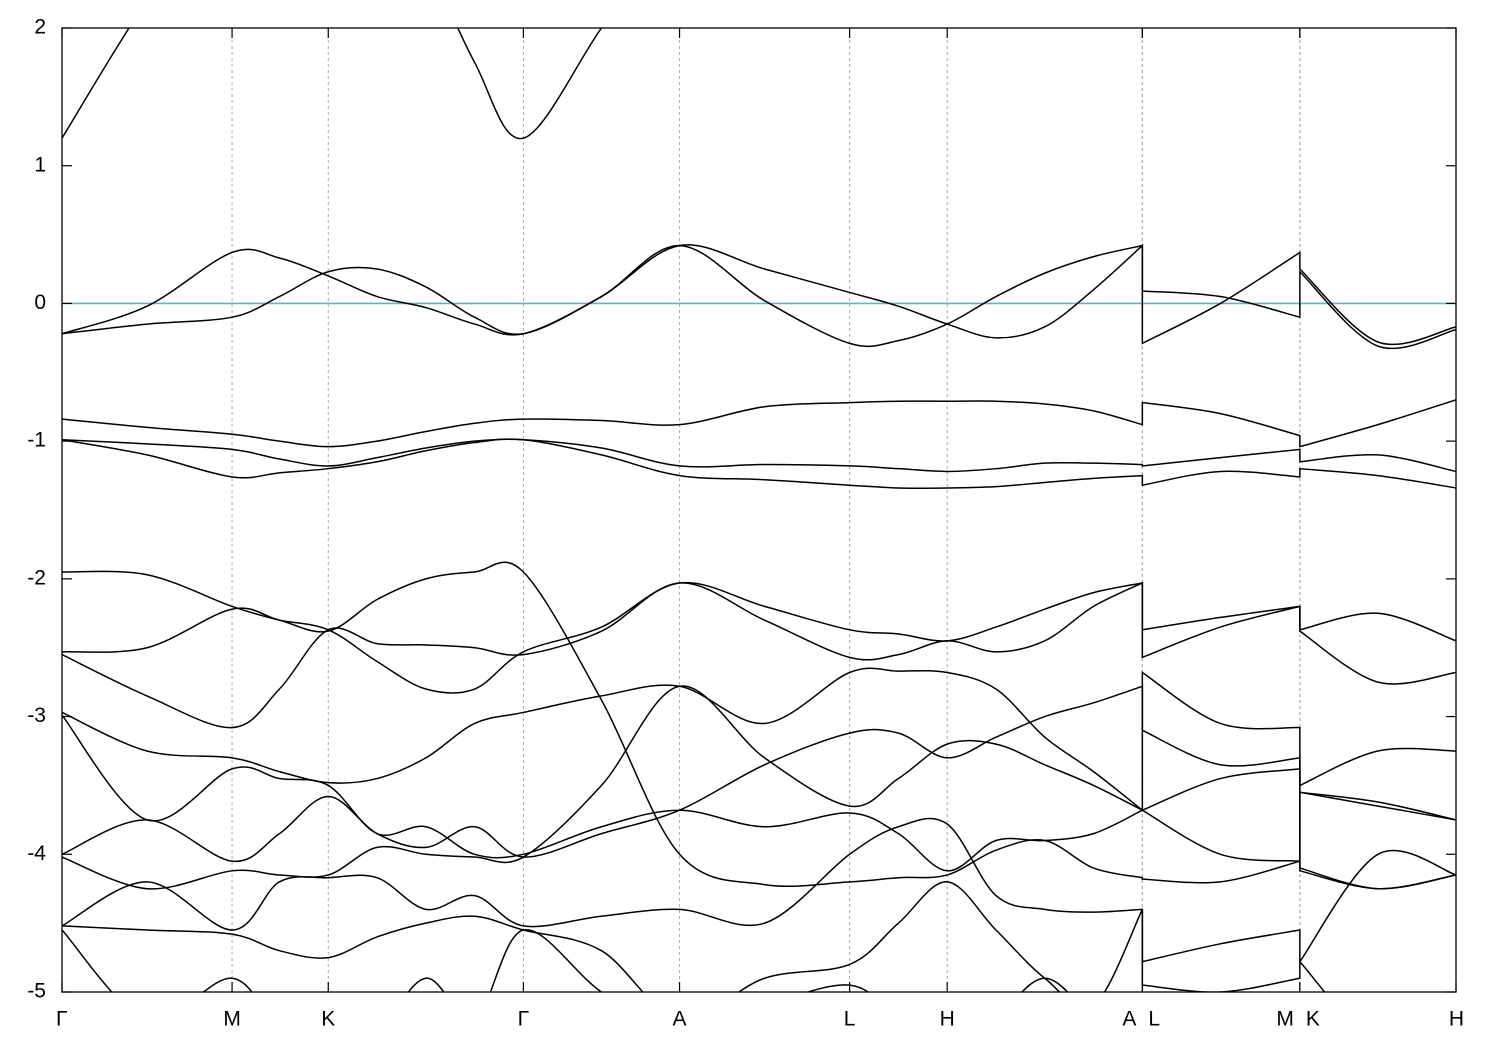 Image resolution: width=1500 pixels, height=1050 pixels. What do you see at coordinates (36, 440) in the screenshot?
I see `y-tick-label: -1` at bounding box center [36, 440].